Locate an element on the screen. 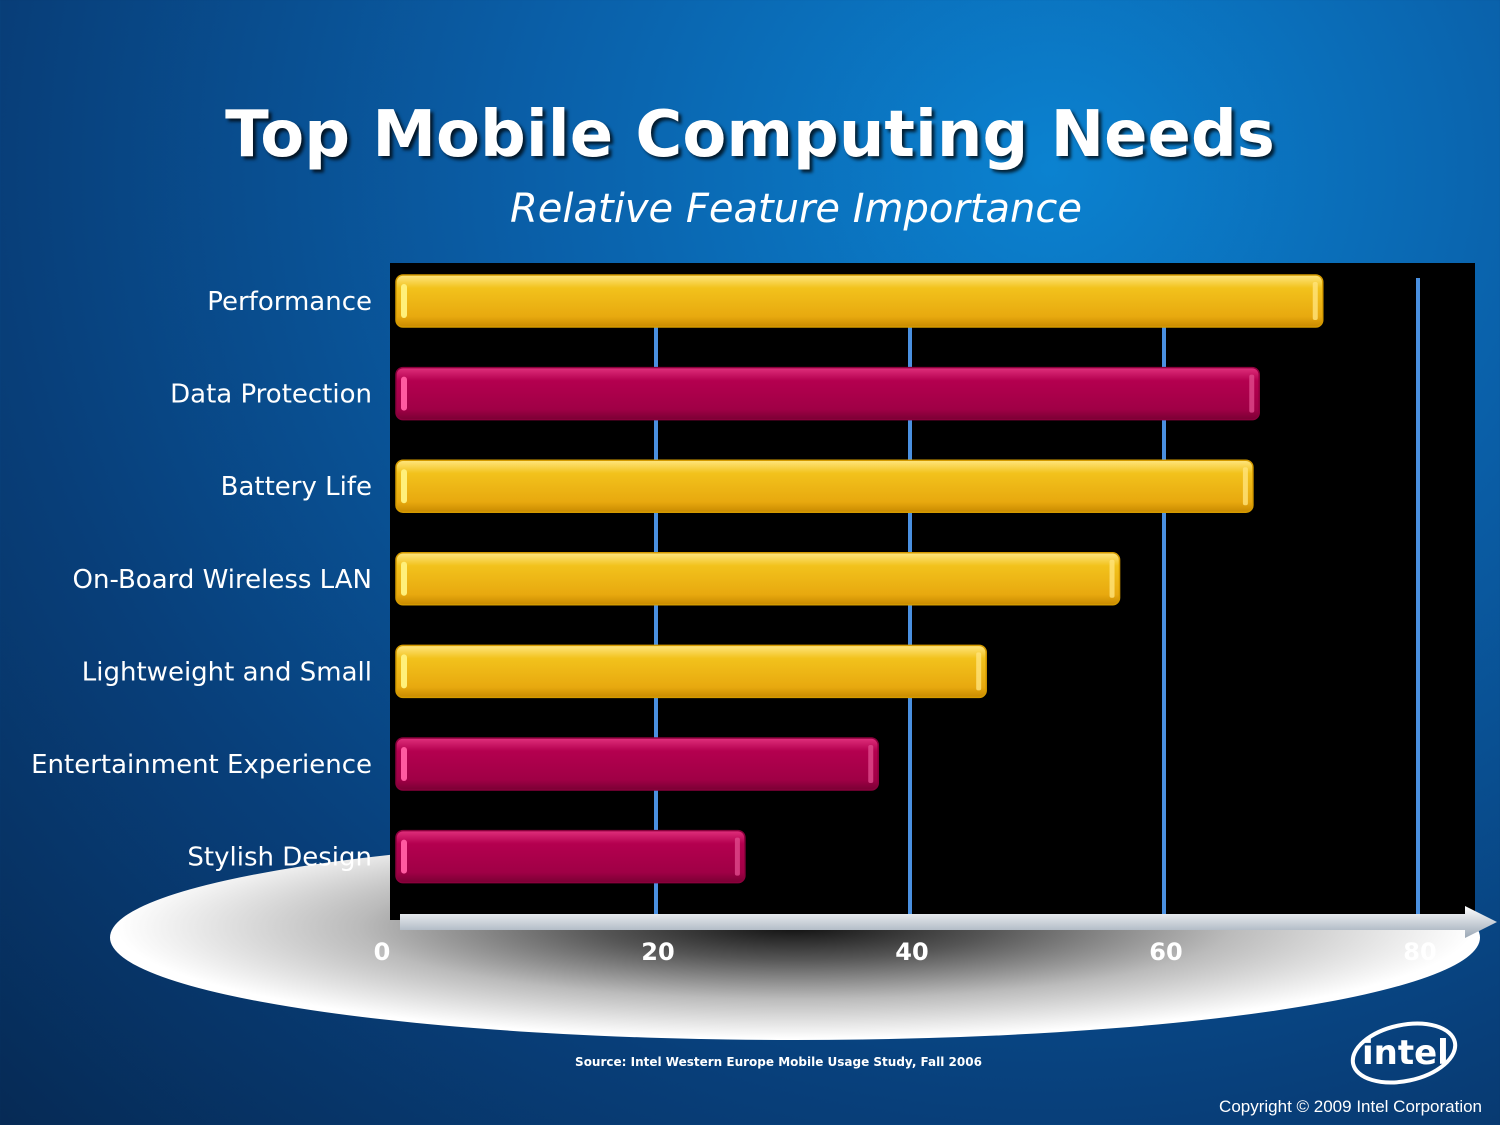 The height and width of the screenshot is (1125, 1500). category-label-data-protection: Data Protection is located at coordinates (271, 395).